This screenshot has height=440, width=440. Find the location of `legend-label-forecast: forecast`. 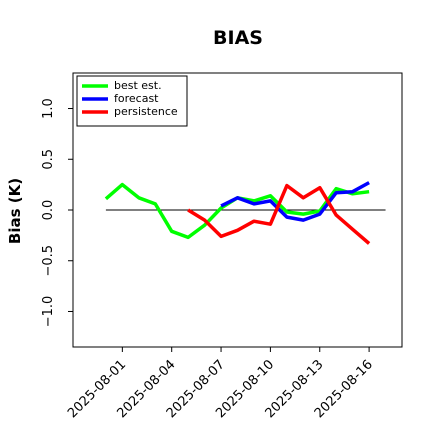

legend-label-forecast: forecast is located at coordinates (136, 98).